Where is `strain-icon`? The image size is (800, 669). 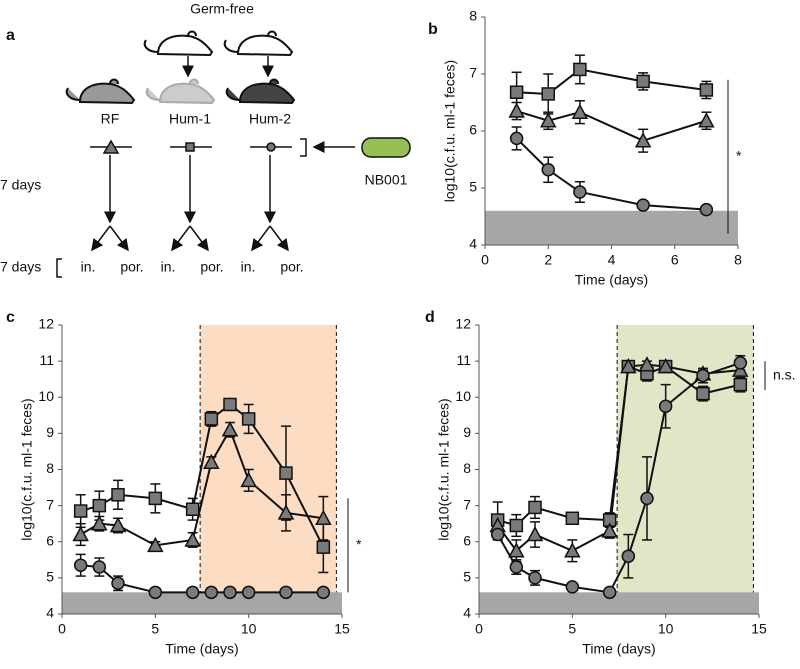
strain-icon is located at coordinates (386, 147).